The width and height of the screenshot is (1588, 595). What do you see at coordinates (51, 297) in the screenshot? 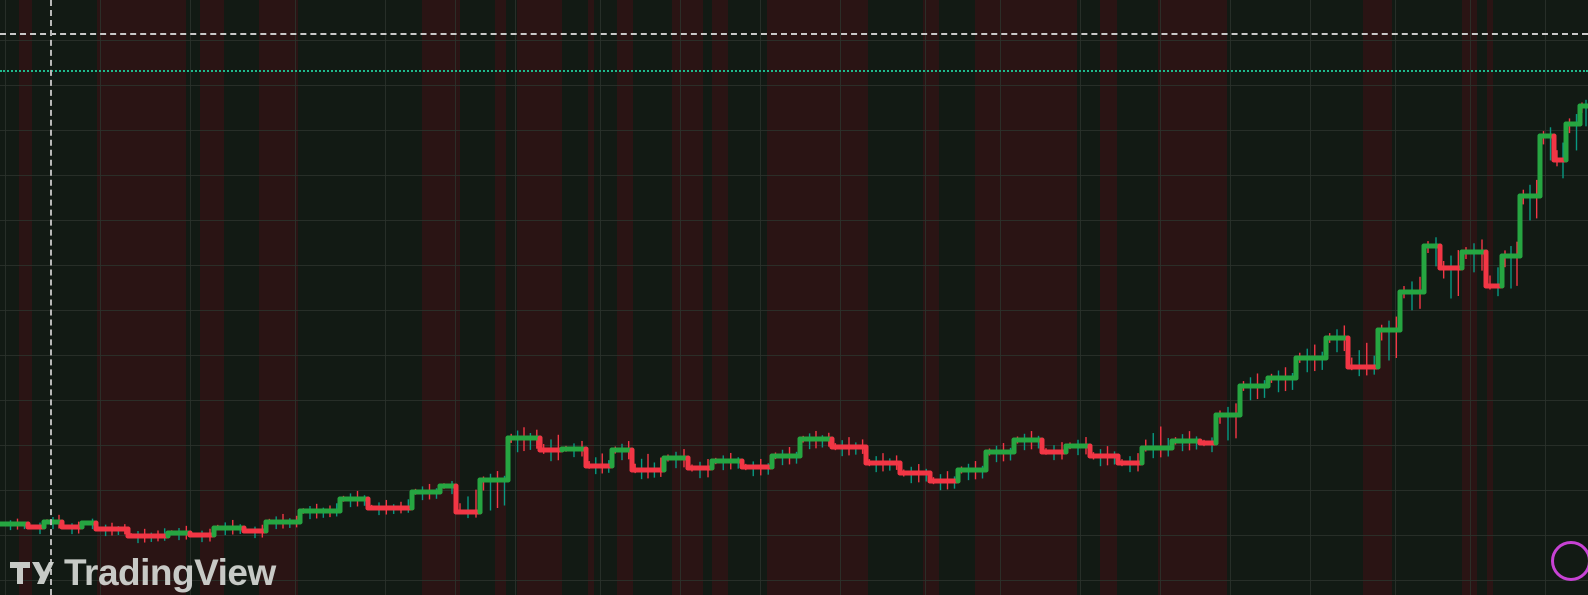
I see `crosshair-vertical-line` at bounding box center [51, 297].